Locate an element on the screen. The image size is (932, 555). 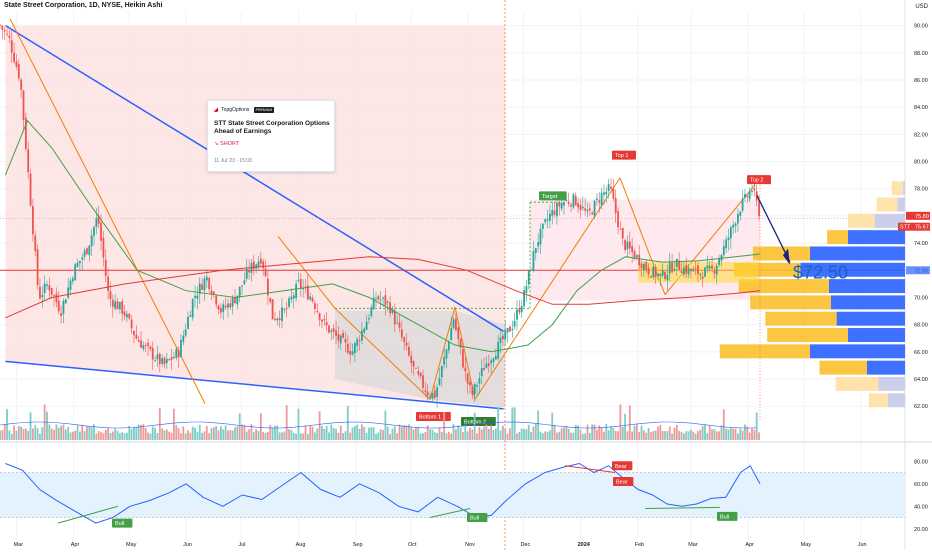
short-arrow-icon: ↘ is located at coordinates (216, 144).